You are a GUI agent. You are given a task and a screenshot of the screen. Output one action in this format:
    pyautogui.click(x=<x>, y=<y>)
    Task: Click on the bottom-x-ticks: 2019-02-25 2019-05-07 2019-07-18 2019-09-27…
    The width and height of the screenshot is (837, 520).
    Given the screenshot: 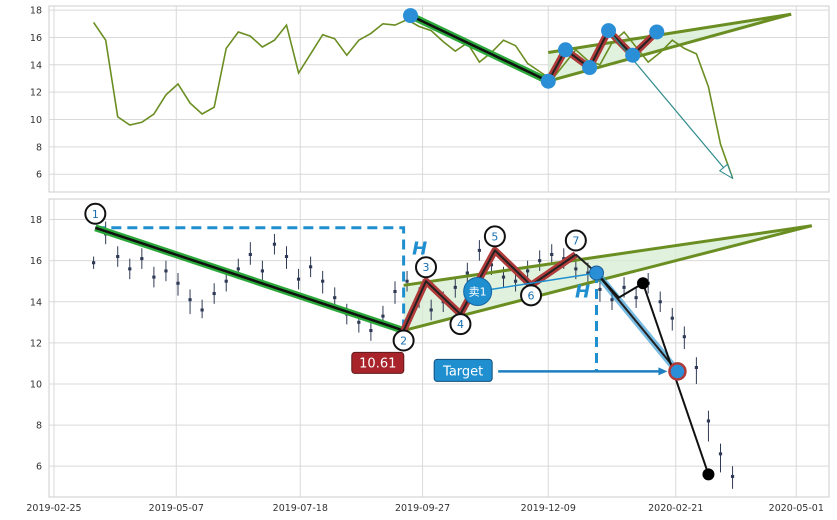 What is the action you would take?
    pyautogui.click(x=424, y=508)
    